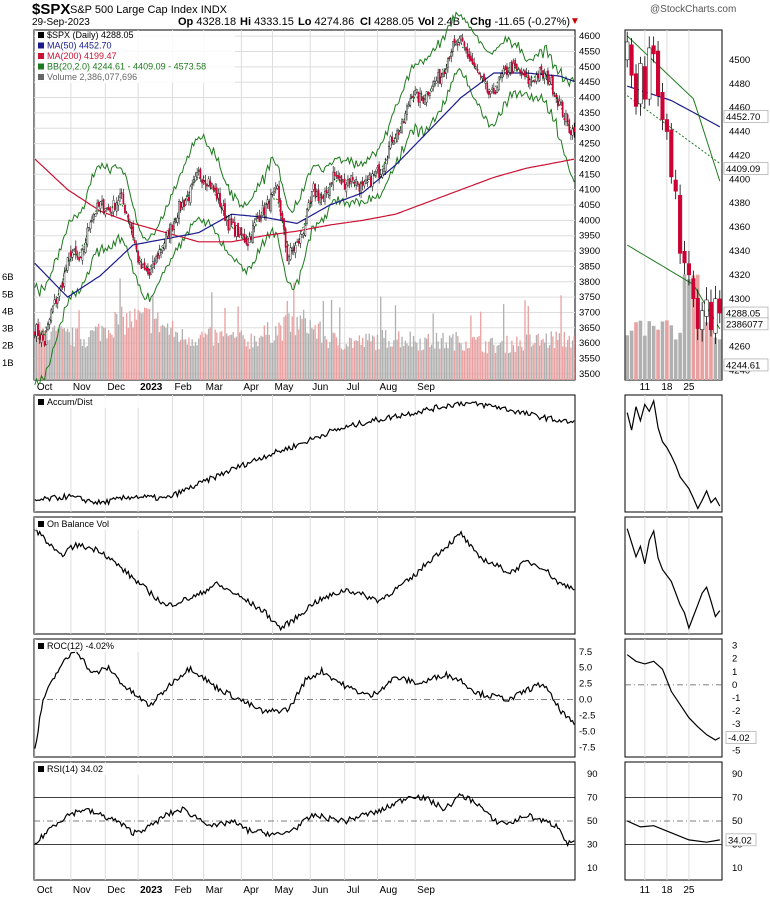 The height and width of the screenshot is (902, 770). I want to click on zoom-roc-tick-label: 2, so click(734, 659).